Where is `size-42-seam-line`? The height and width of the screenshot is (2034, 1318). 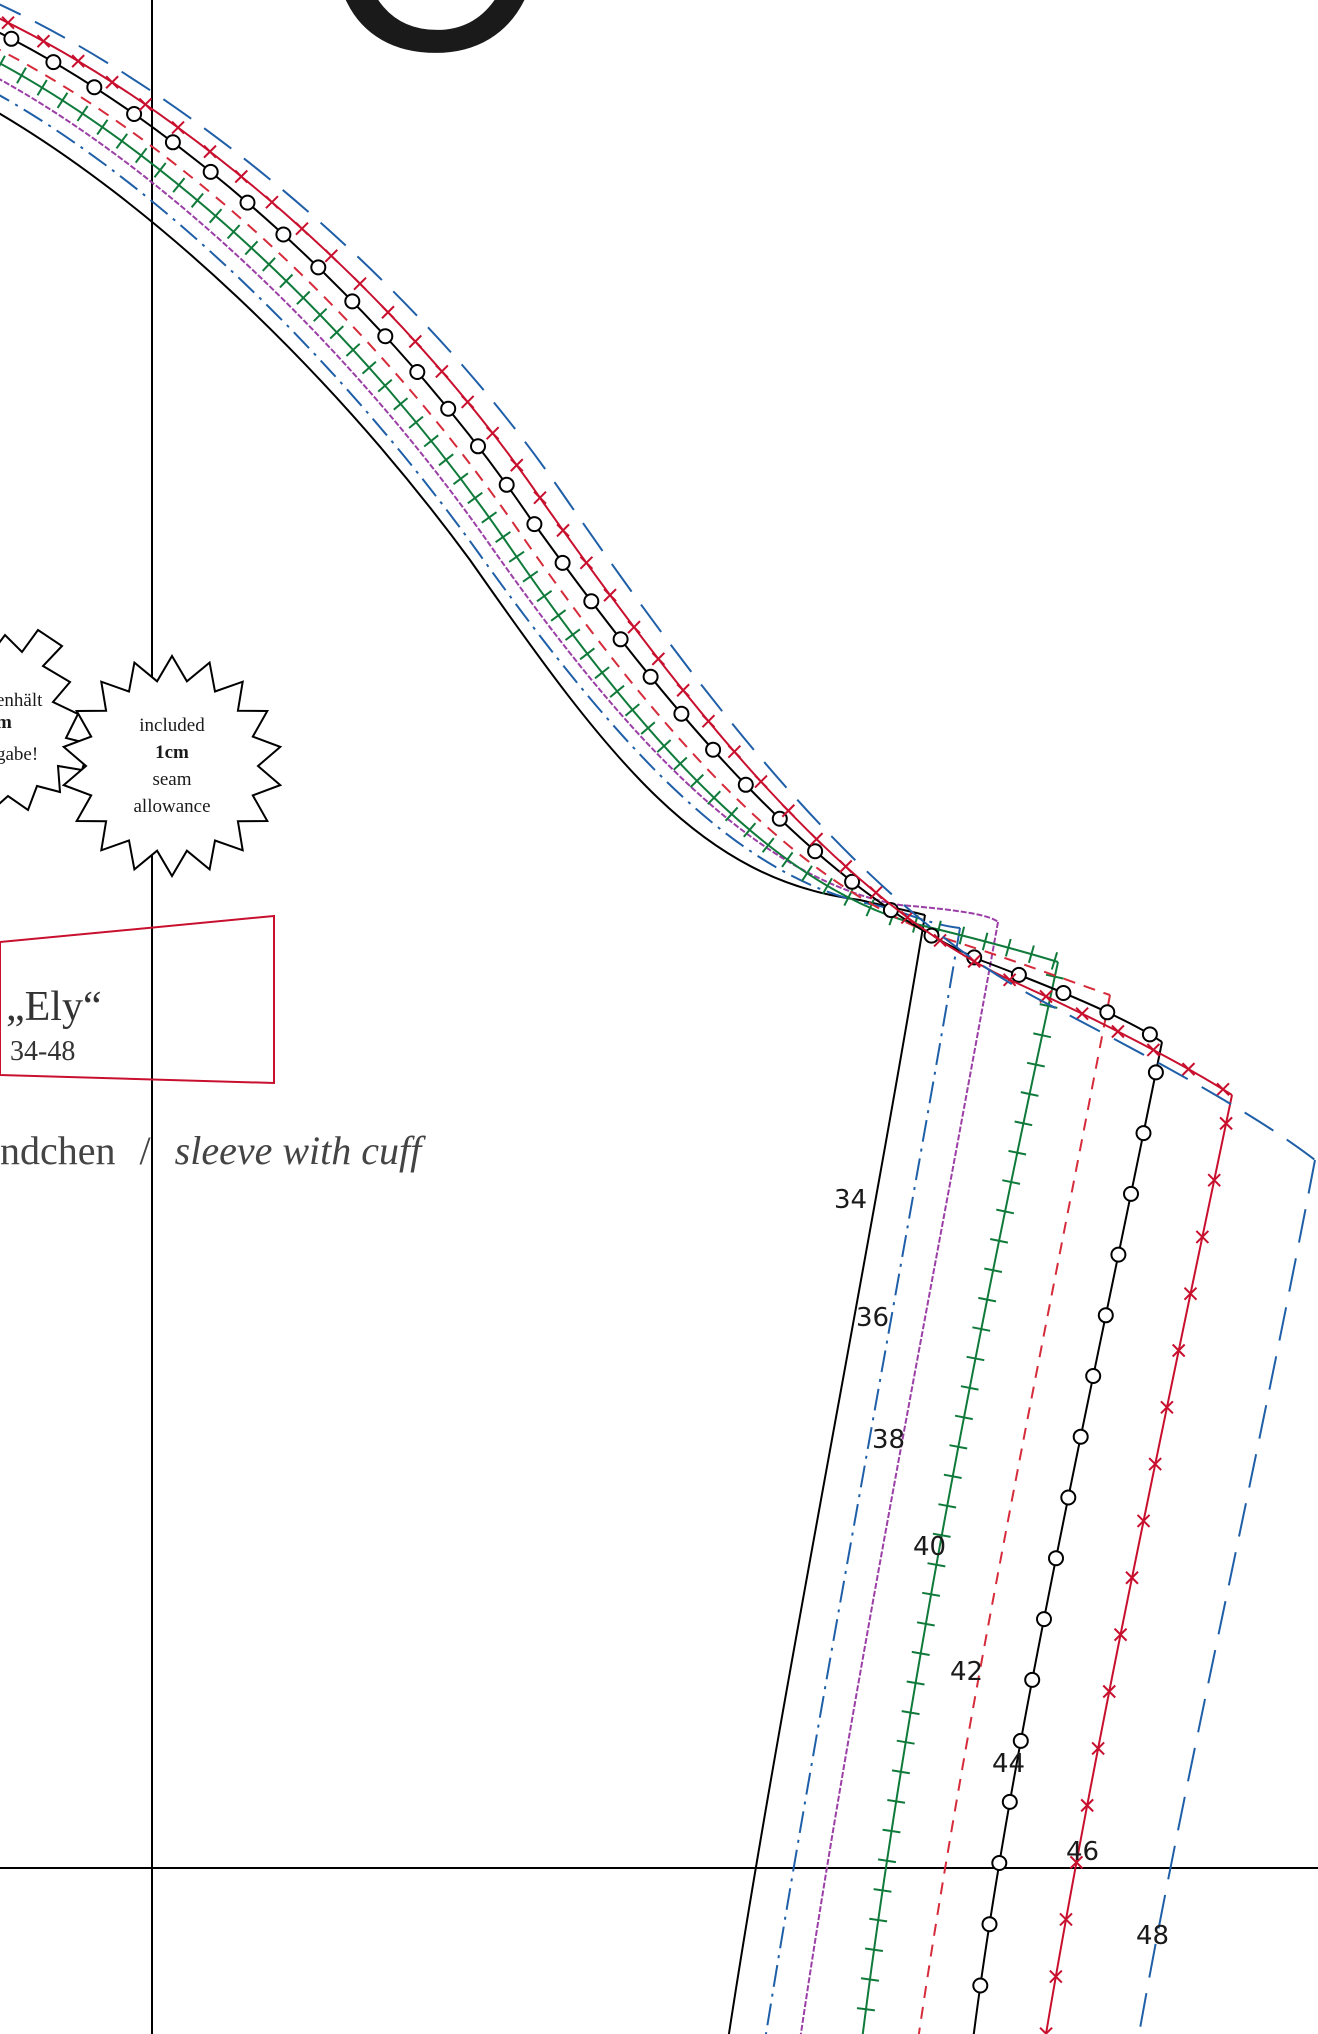 size-42-seam-line is located at coordinates (1014, 1514).